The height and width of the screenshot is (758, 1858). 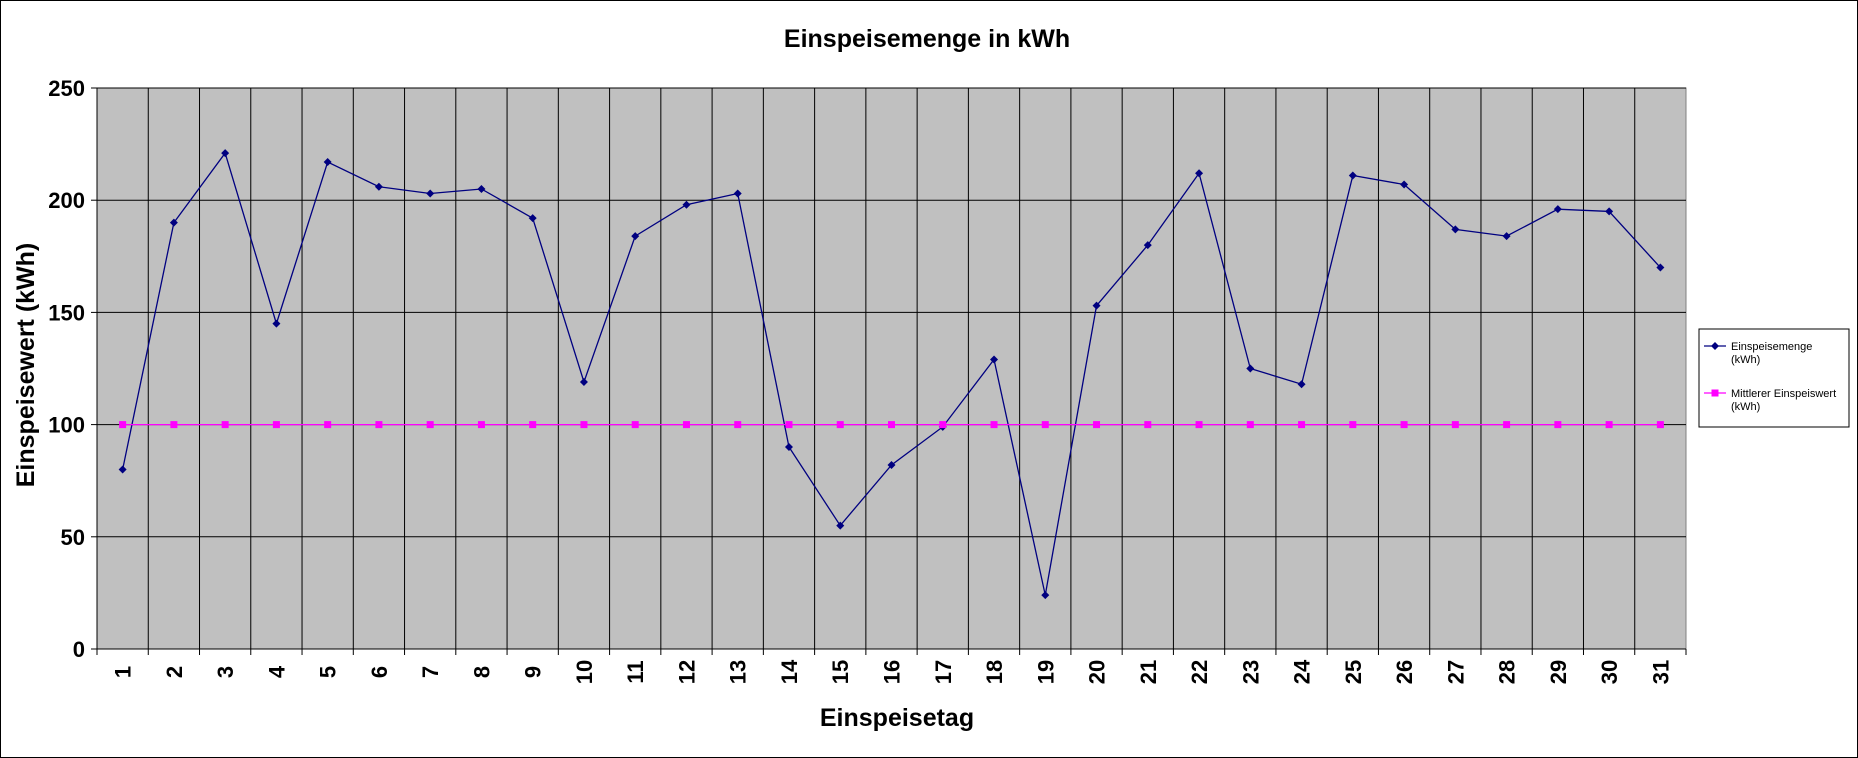 What do you see at coordinates (738, 672) in the screenshot?
I see `x-tick-label: 13` at bounding box center [738, 672].